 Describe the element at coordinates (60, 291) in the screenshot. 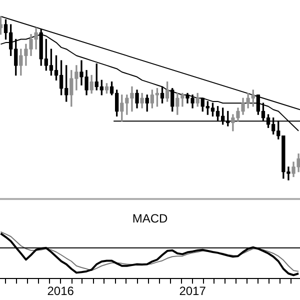

I see `x-tick-label: 2016` at that location.